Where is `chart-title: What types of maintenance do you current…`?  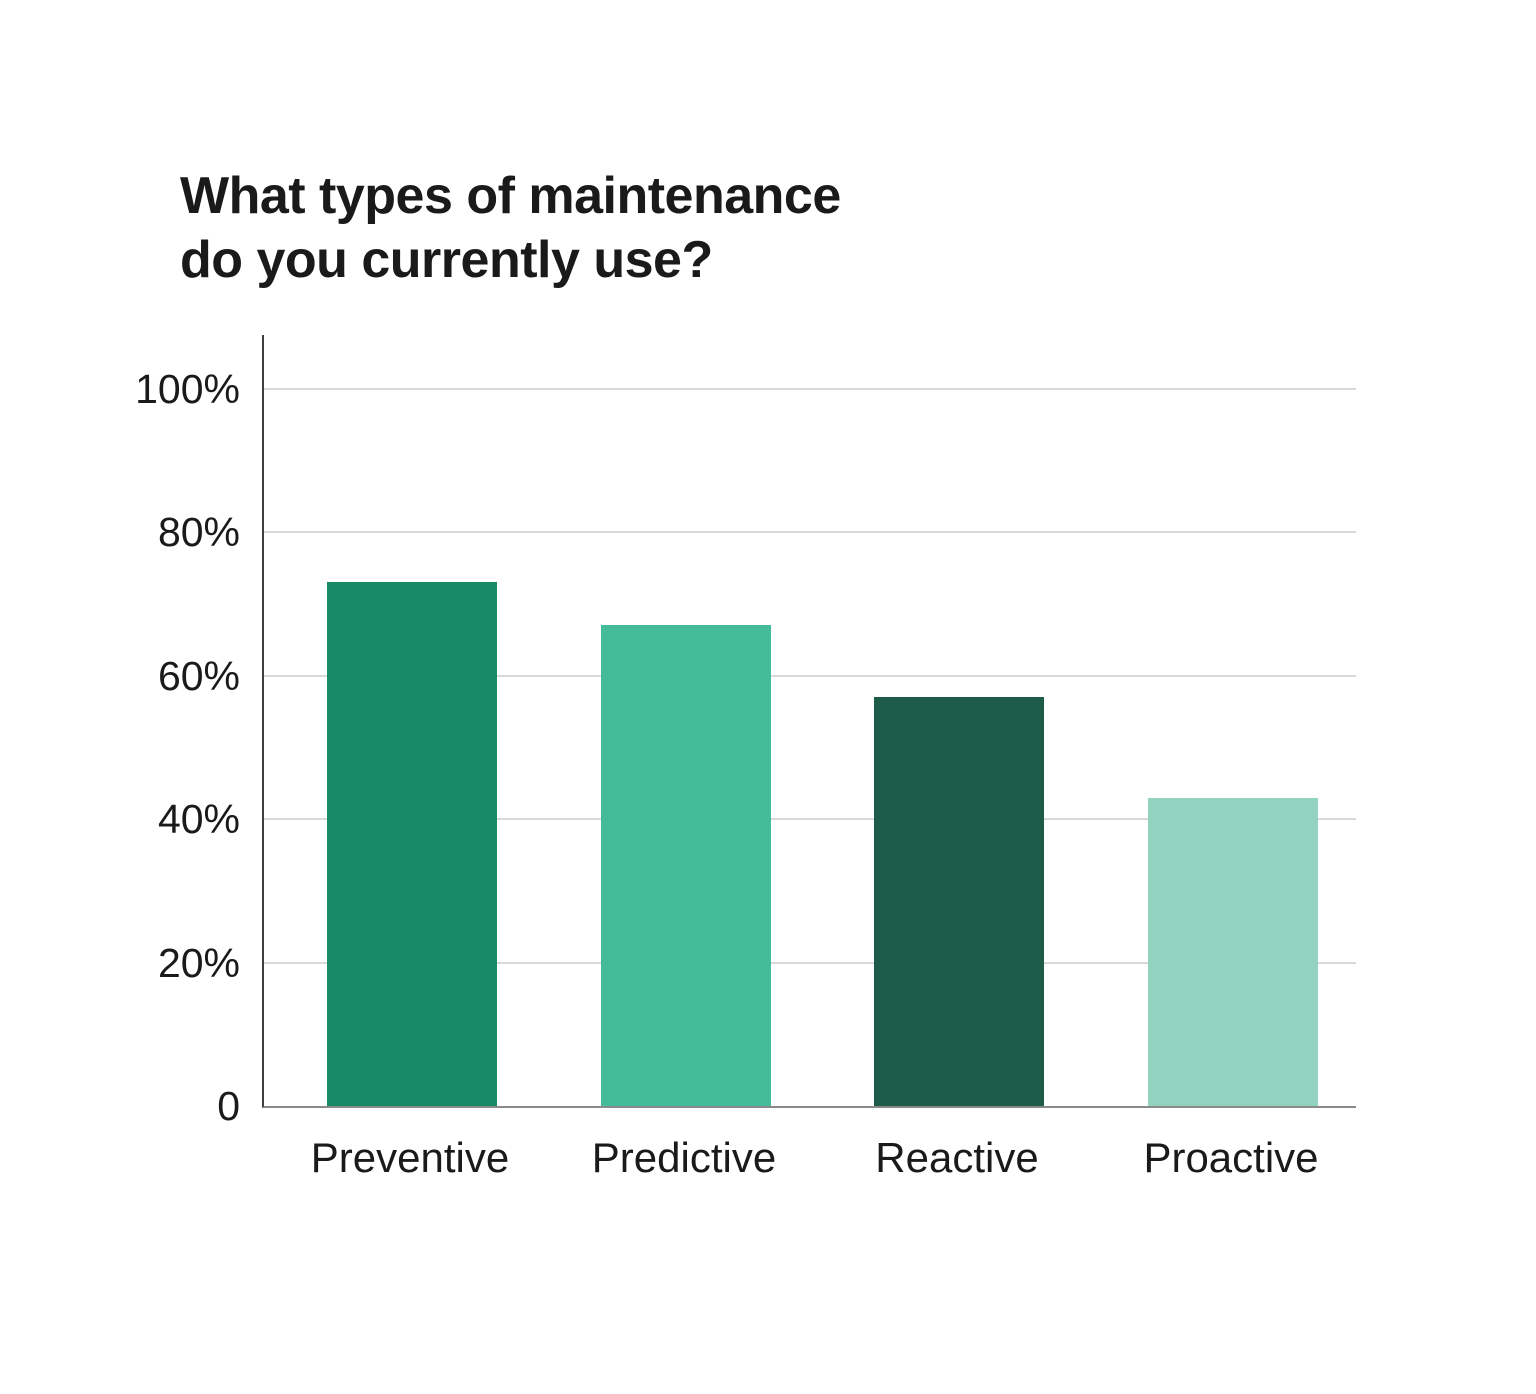
chart-title: What types of maintenance do you current… is located at coordinates (510, 228).